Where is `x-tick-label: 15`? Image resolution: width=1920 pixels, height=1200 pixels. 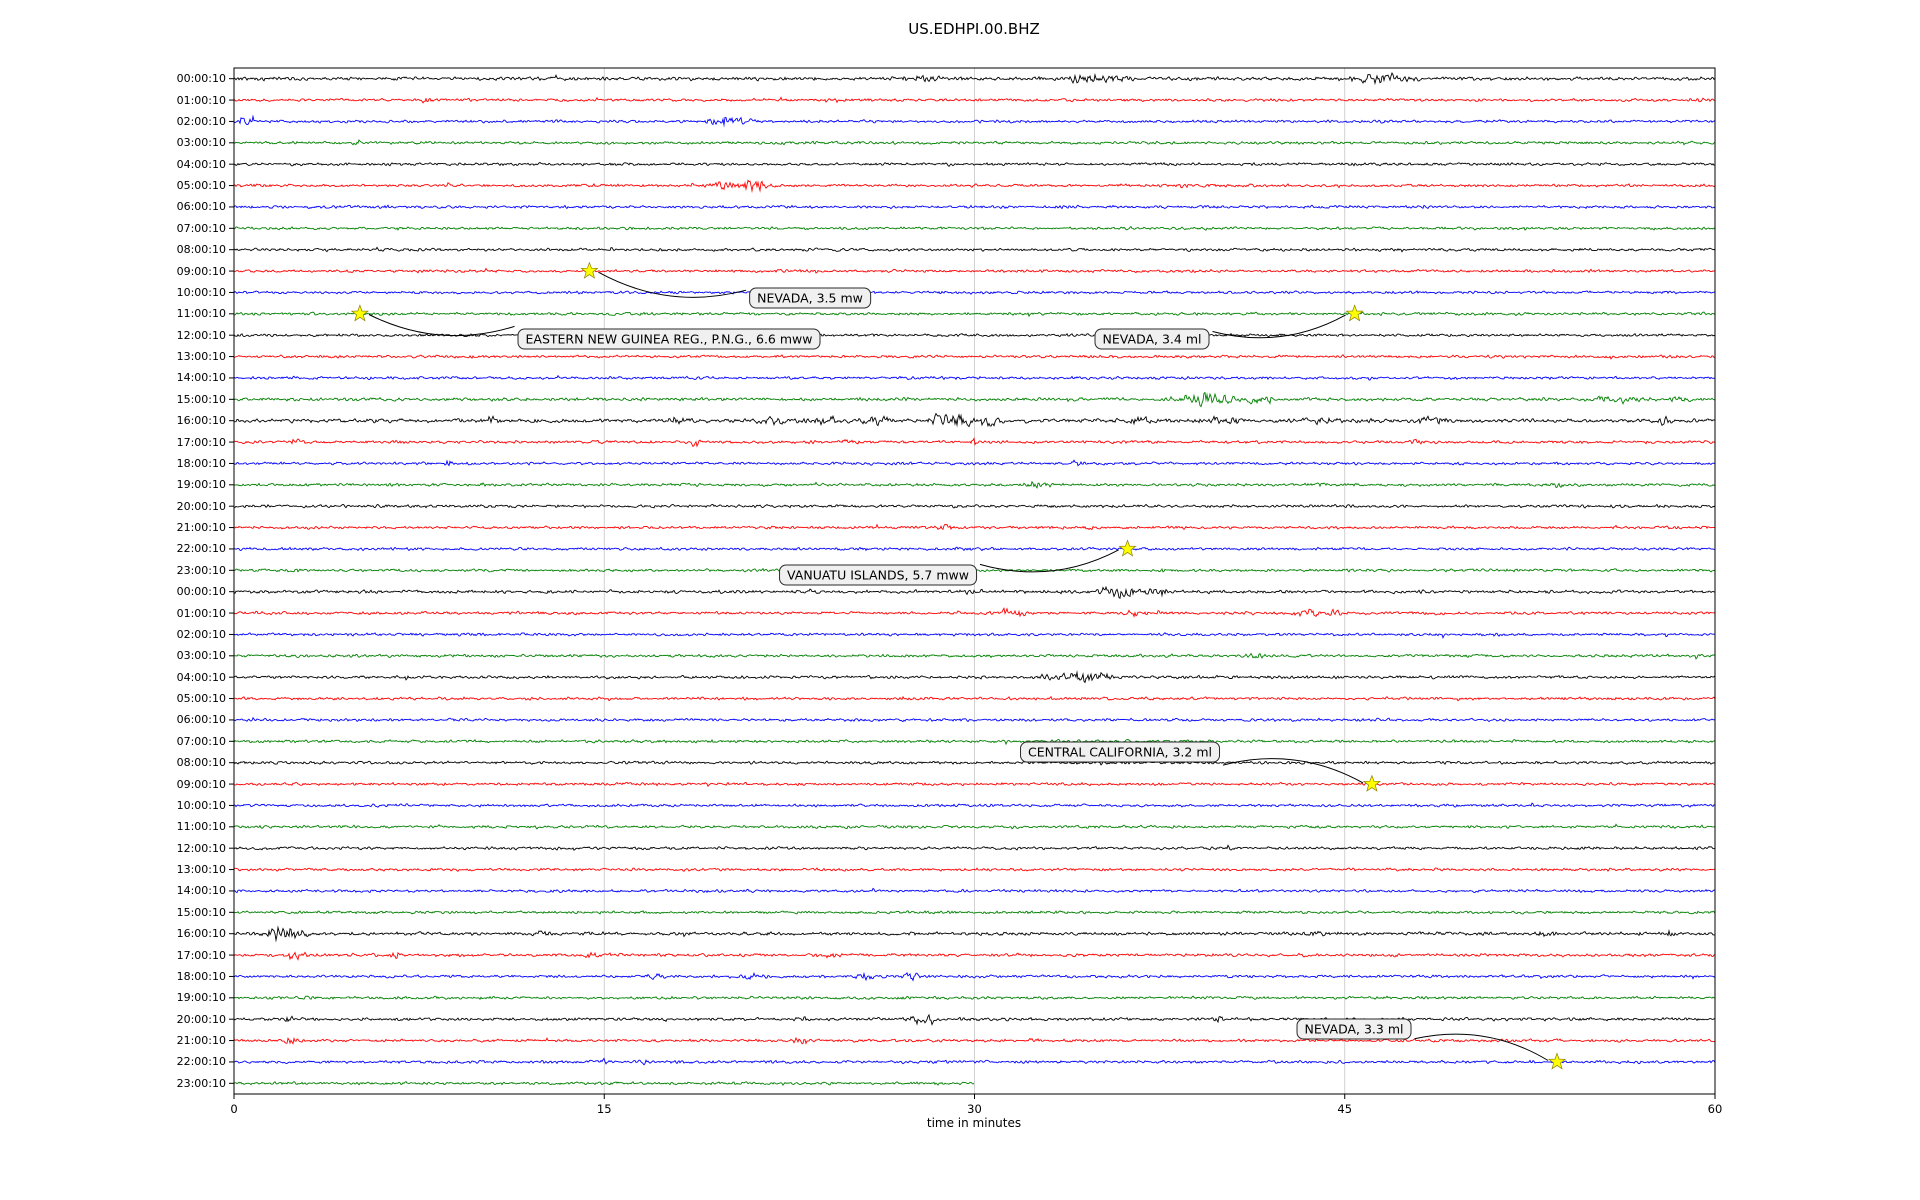 x-tick-label: 15 is located at coordinates (604, 1109).